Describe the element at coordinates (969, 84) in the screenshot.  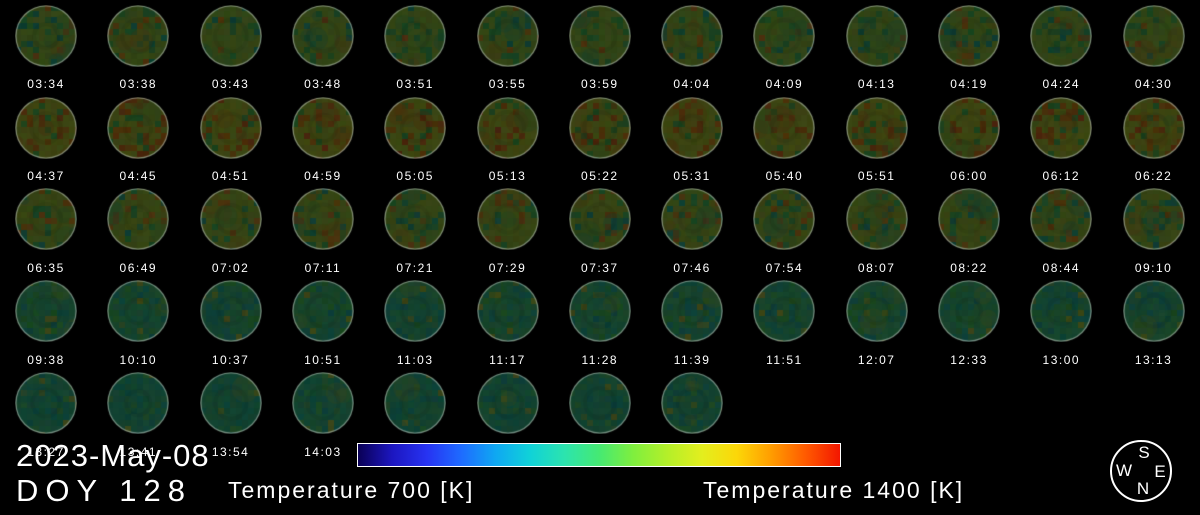
I see `disk-timestamp: 04:19` at that location.